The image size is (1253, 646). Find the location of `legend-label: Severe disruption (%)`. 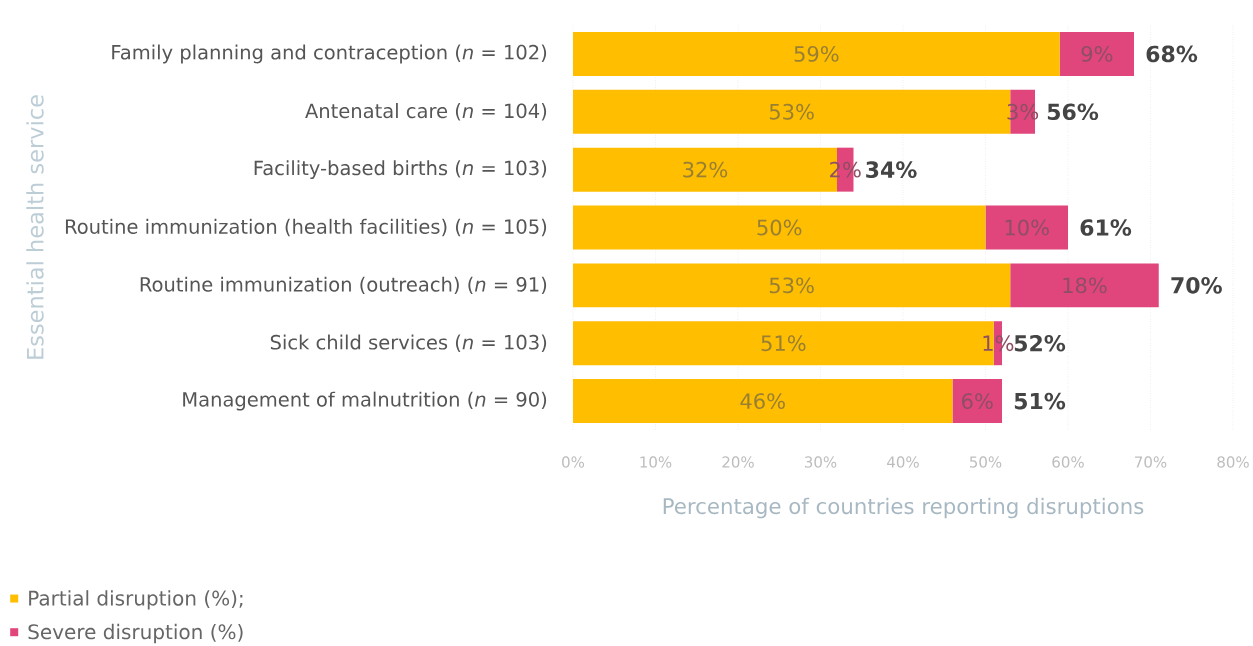

legend-label: Severe disruption (%) is located at coordinates (135, 633).